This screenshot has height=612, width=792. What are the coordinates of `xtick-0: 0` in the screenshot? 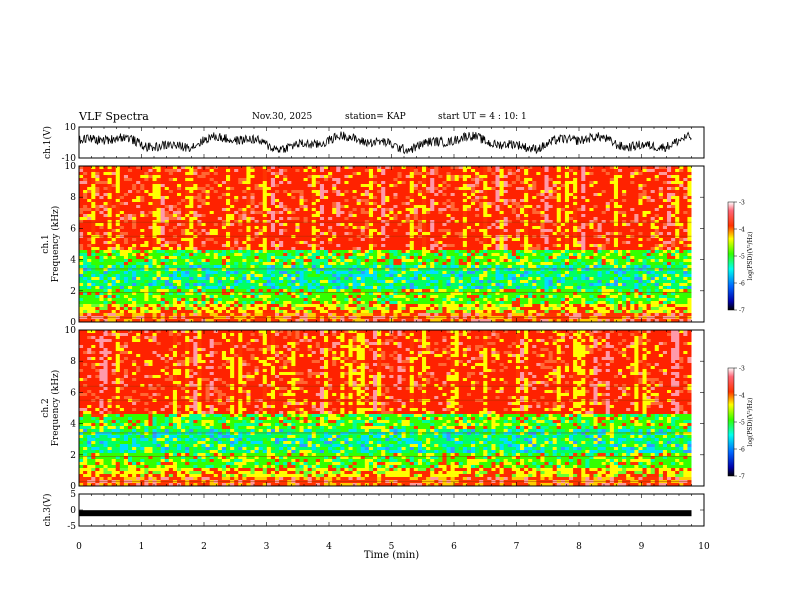 It's located at (79, 547).